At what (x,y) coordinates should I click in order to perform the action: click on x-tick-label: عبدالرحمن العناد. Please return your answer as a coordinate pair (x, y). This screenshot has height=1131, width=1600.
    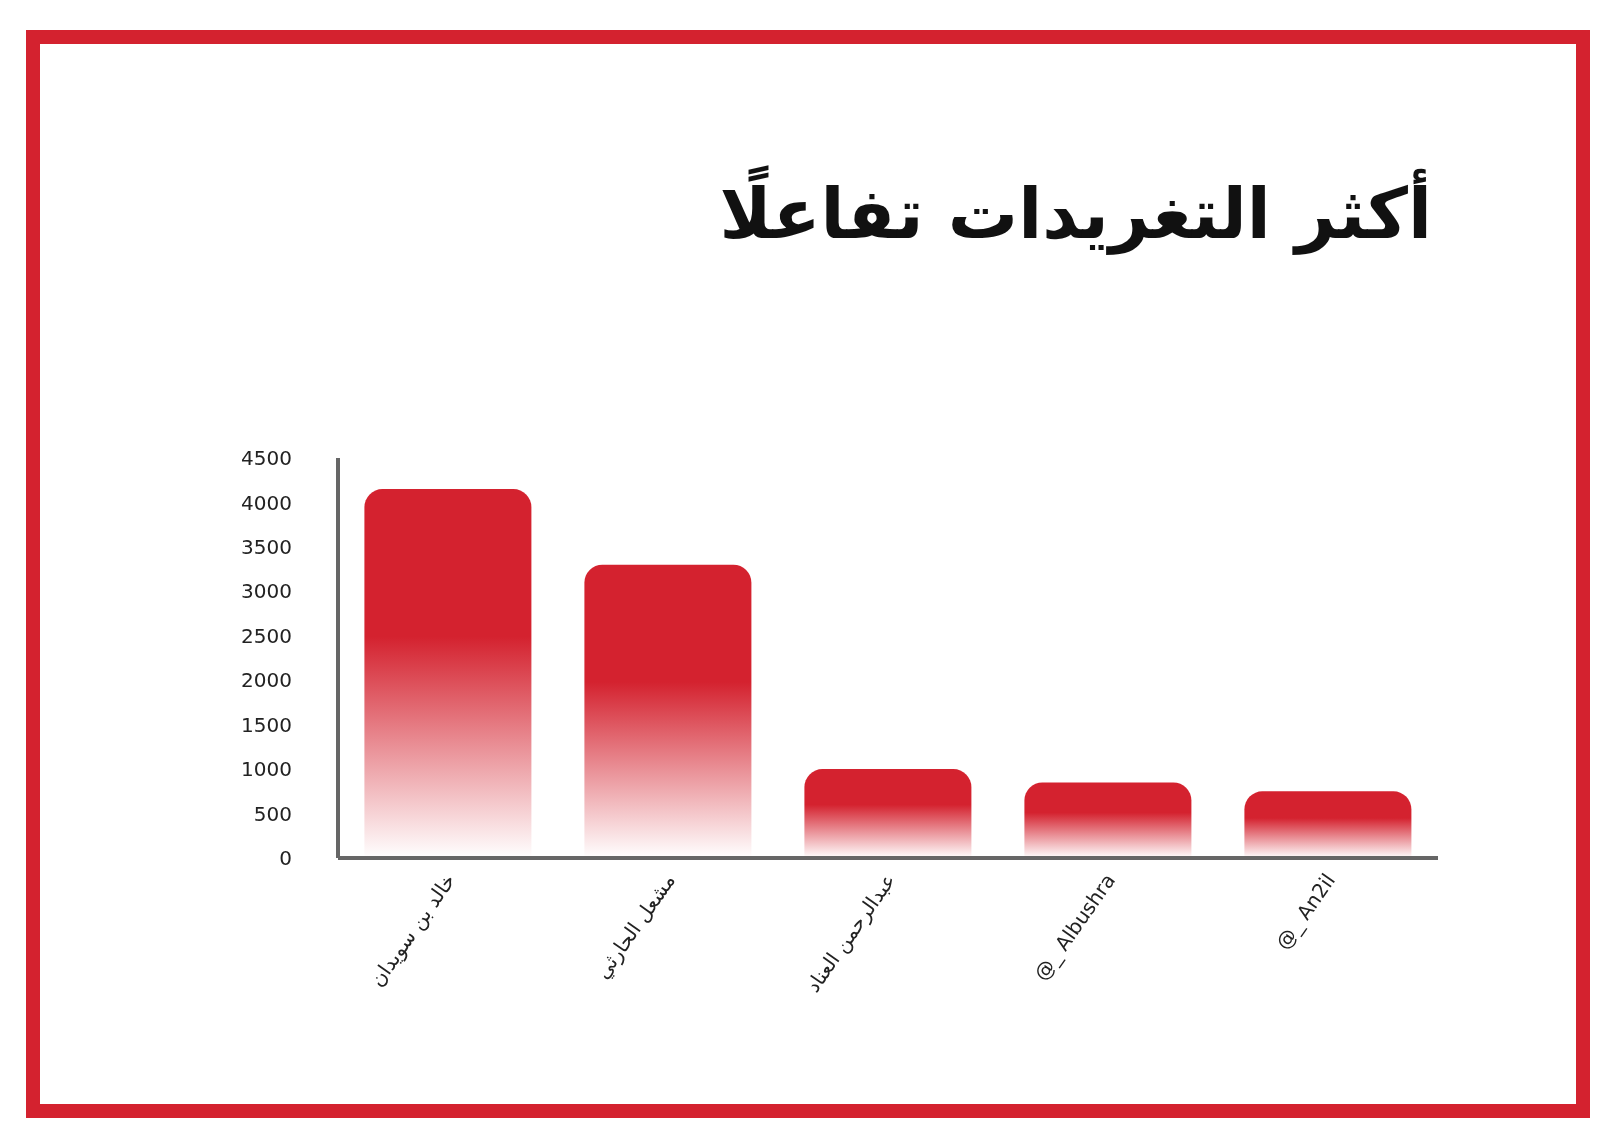
    Looking at the image, I should click on (850, 933).